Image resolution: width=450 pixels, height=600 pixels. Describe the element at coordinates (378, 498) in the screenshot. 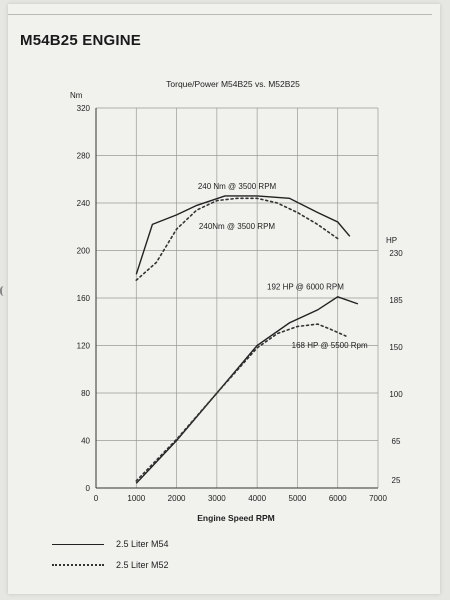

I see `x-tick-label: 7000` at that location.